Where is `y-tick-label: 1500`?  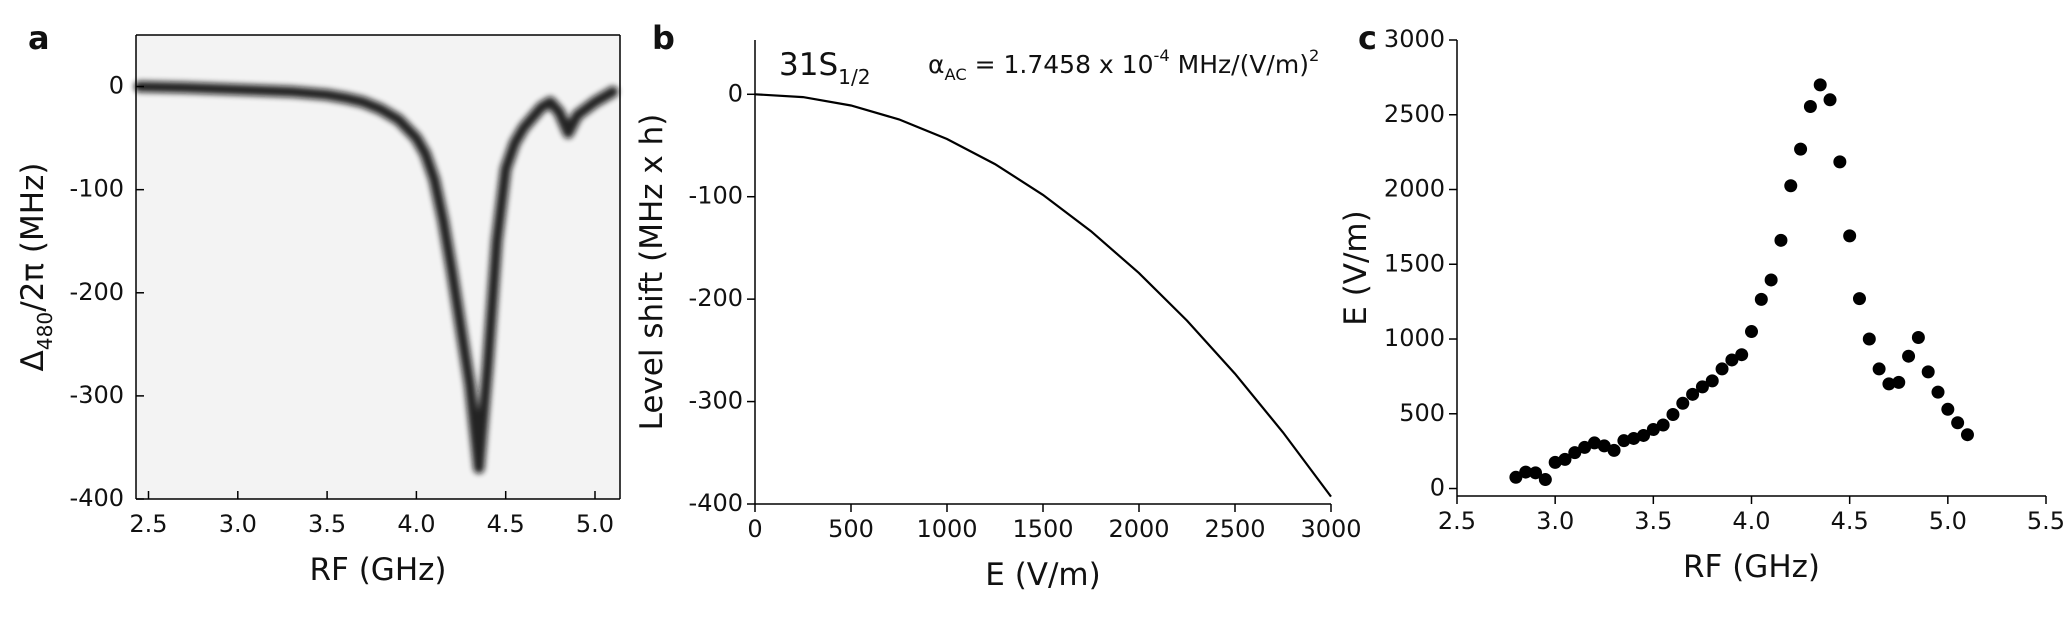 y-tick-label: 1500 is located at coordinates (1414, 263).